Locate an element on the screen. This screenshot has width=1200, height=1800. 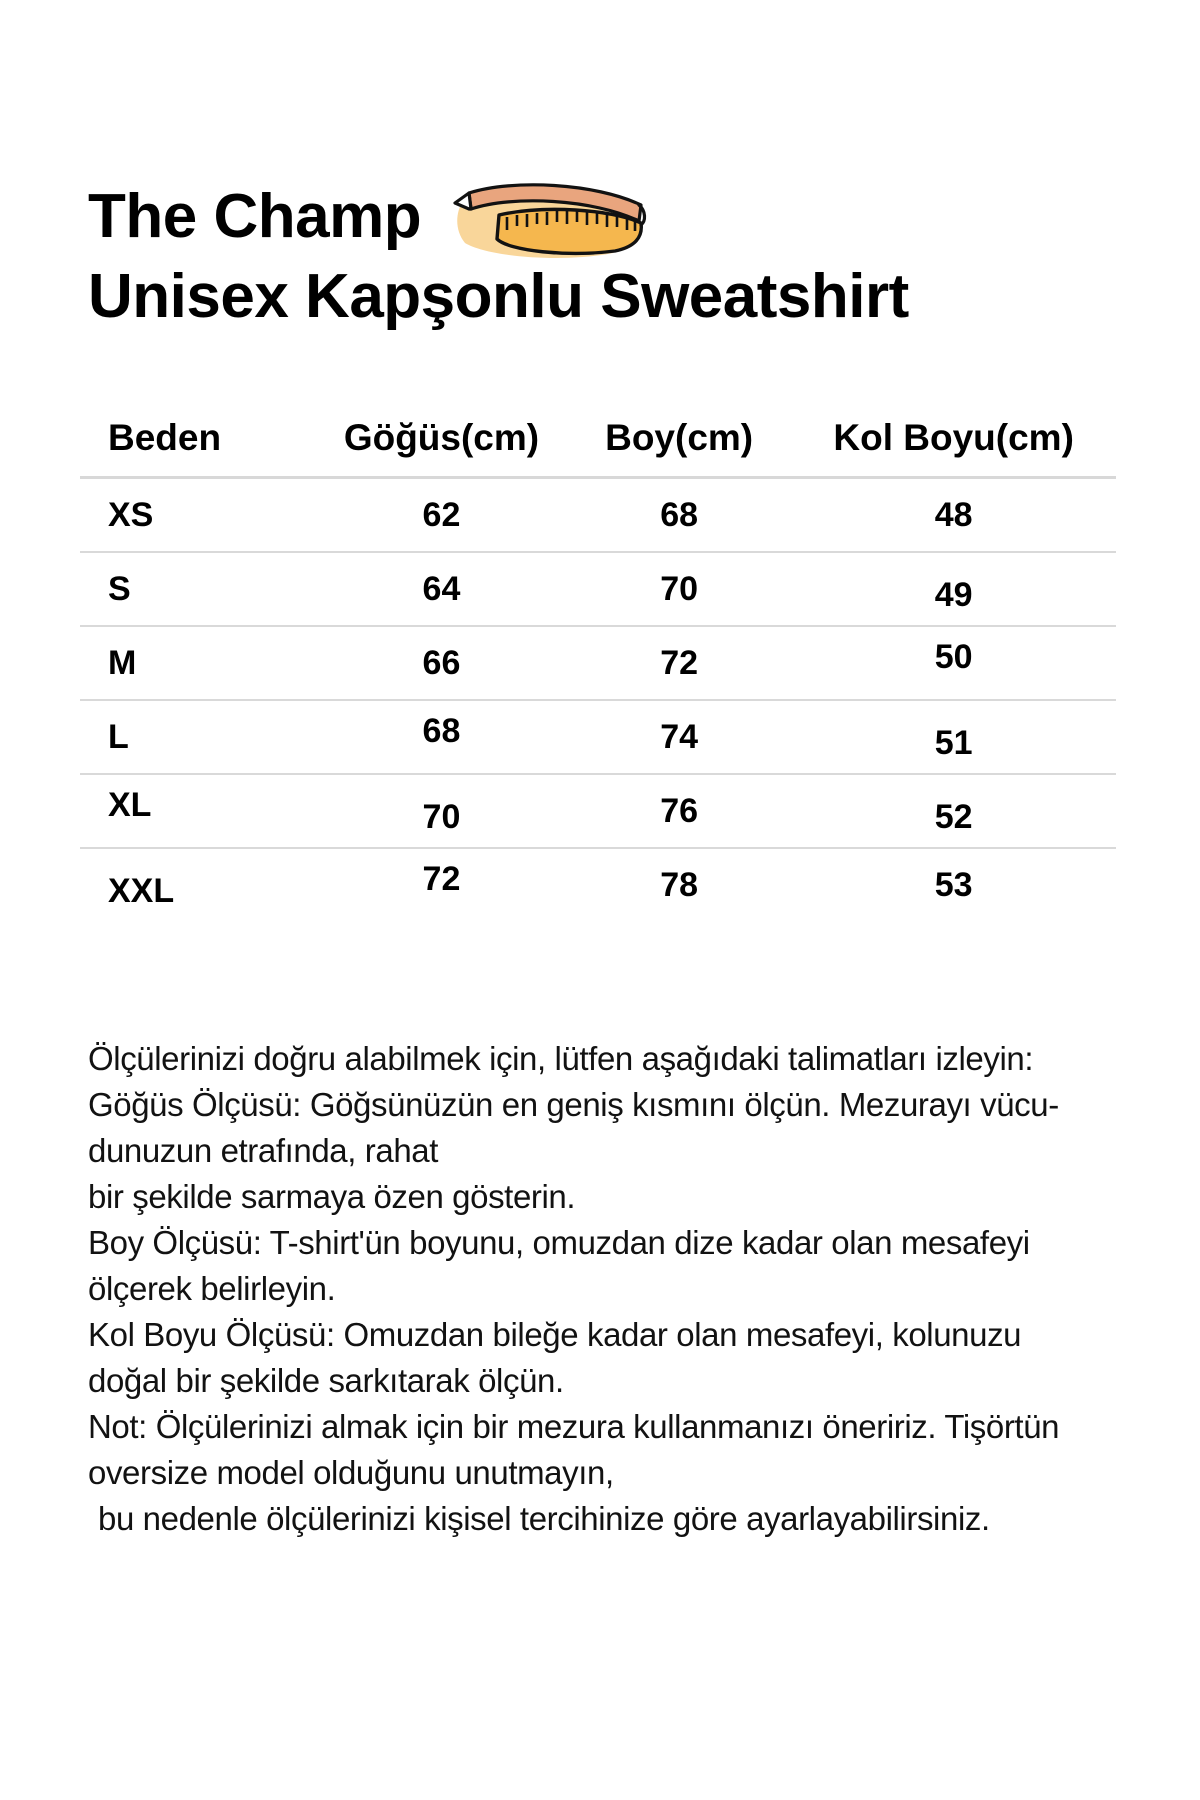
table-row: M 66 72 50 is located at coordinates (598, 663).